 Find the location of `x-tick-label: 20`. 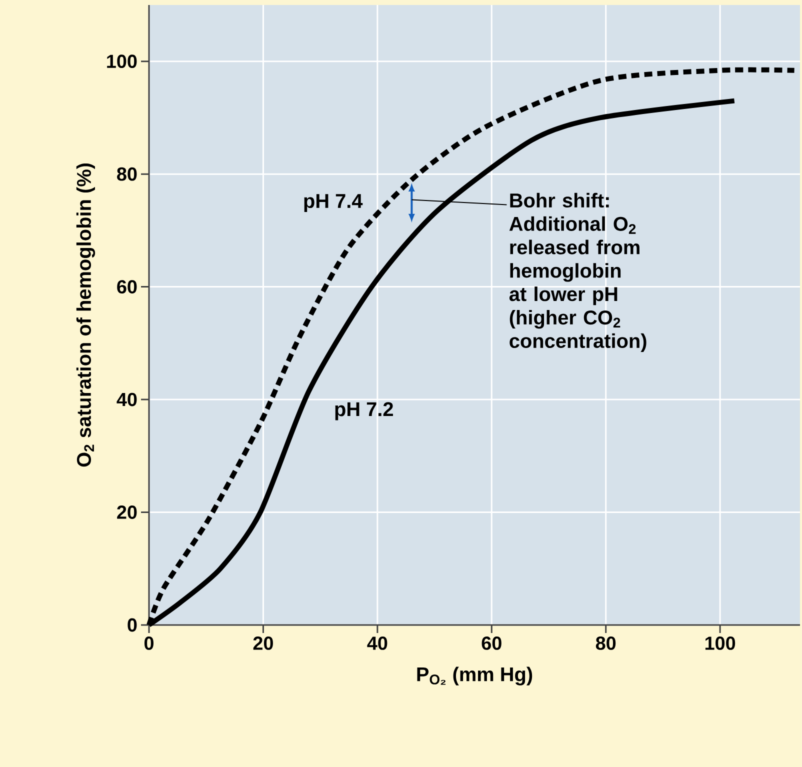

x-tick-label: 20 is located at coordinates (263, 643).